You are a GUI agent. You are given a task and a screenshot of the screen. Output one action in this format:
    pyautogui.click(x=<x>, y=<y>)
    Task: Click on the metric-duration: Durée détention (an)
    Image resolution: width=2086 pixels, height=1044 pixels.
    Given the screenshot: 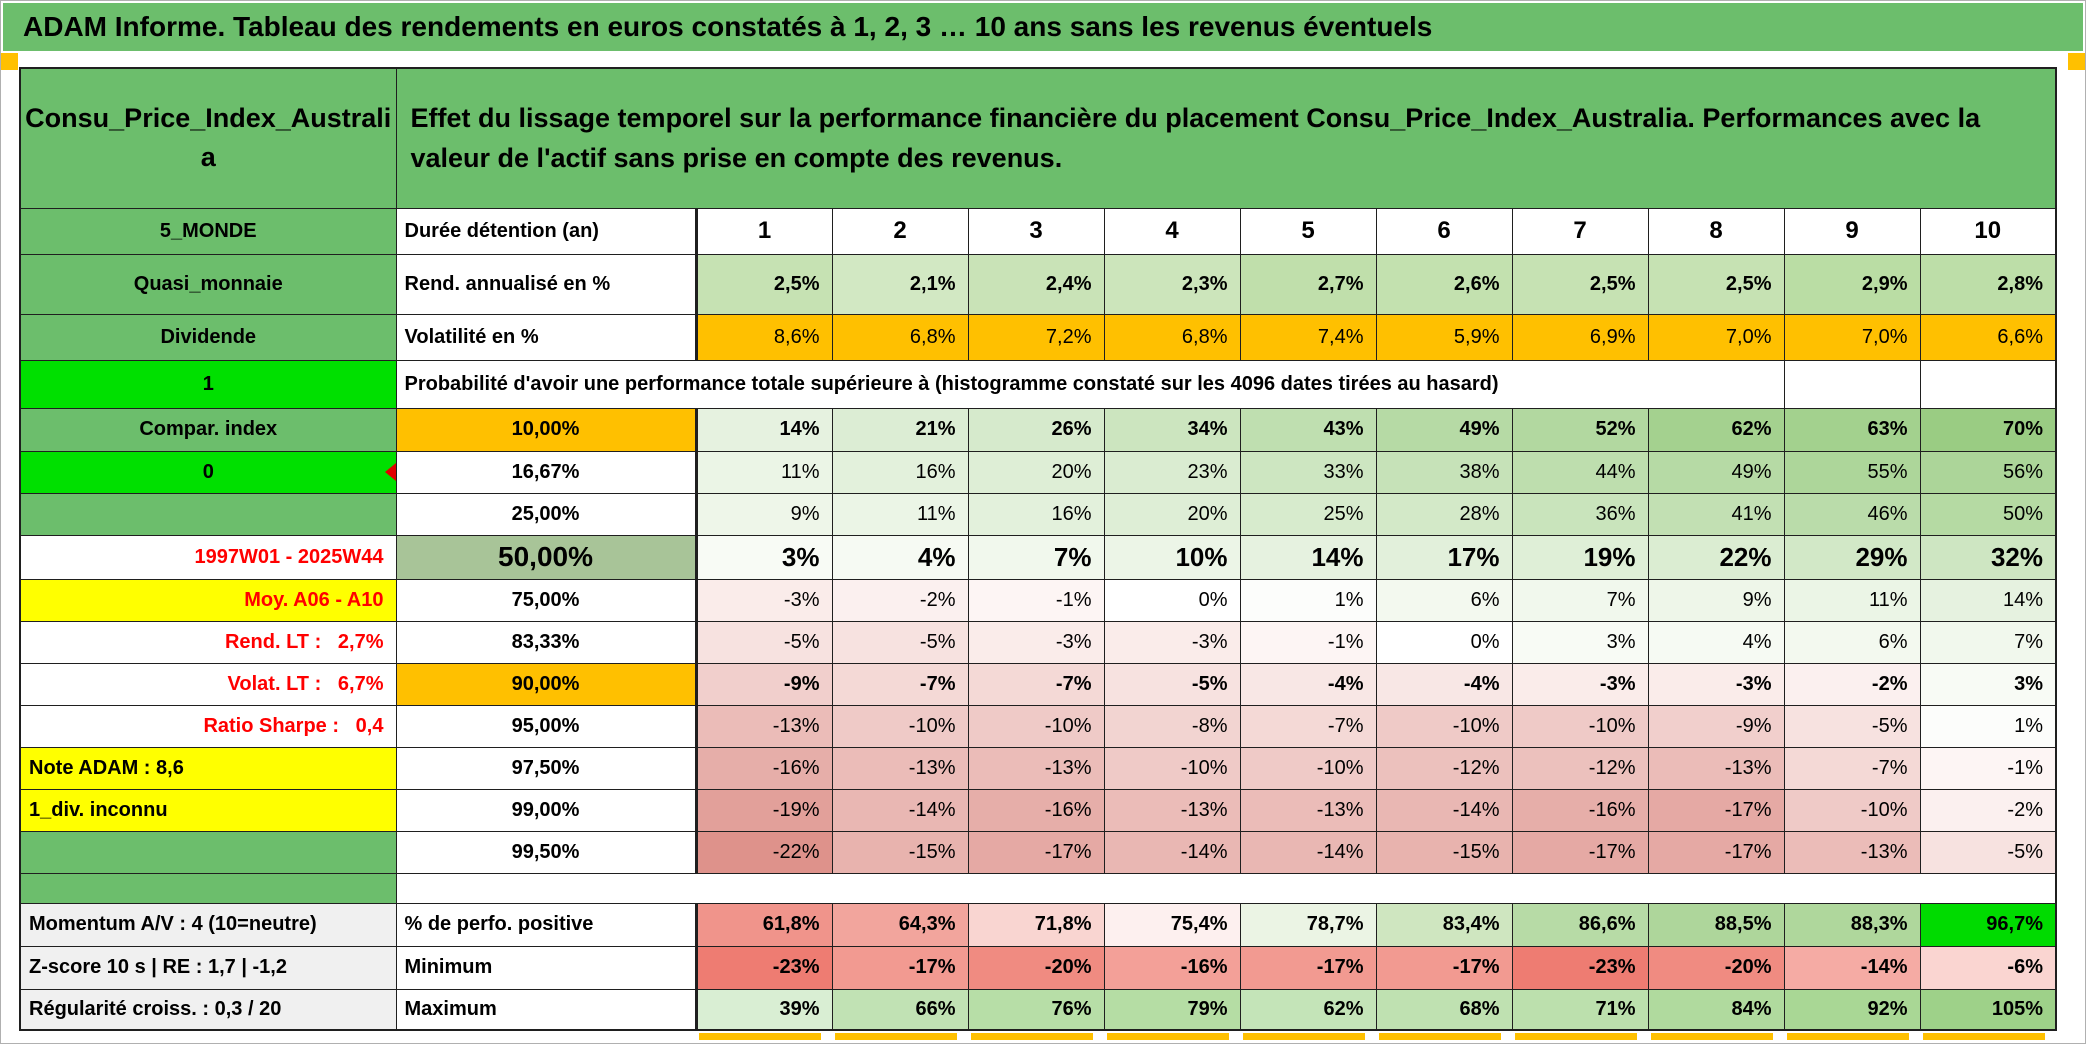 What is the action you would take?
    pyautogui.click(x=546, y=231)
    